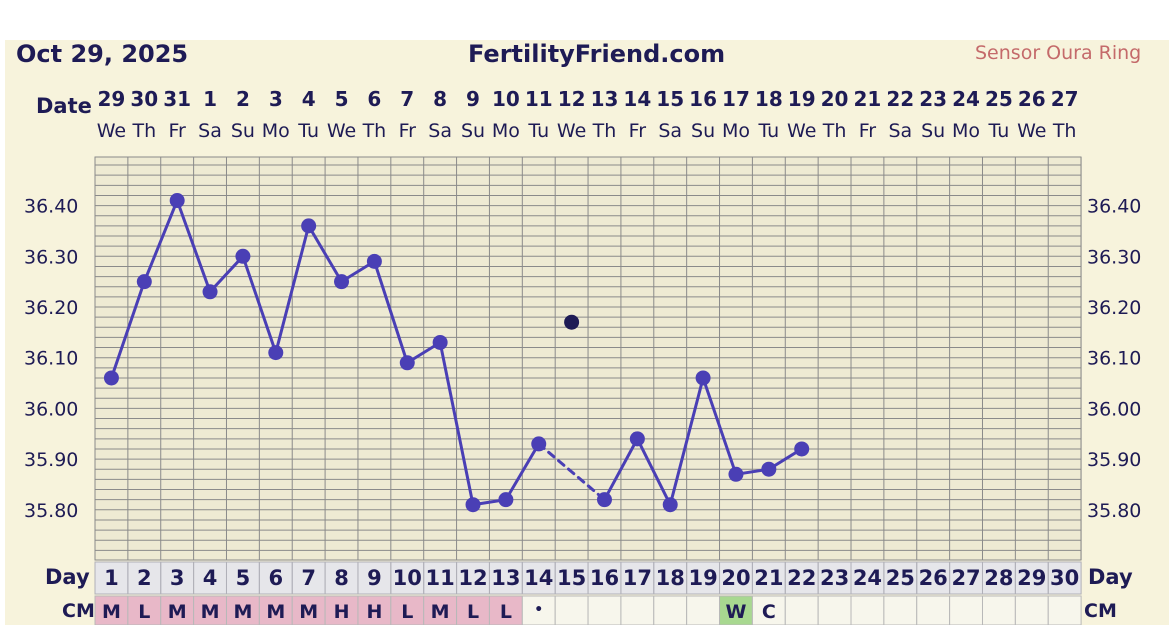 The width and height of the screenshot is (1169, 625). What do you see at coordinates (309, 99) in the screenshot?
I see `date-label: 4` at bounding box center [309, 99].